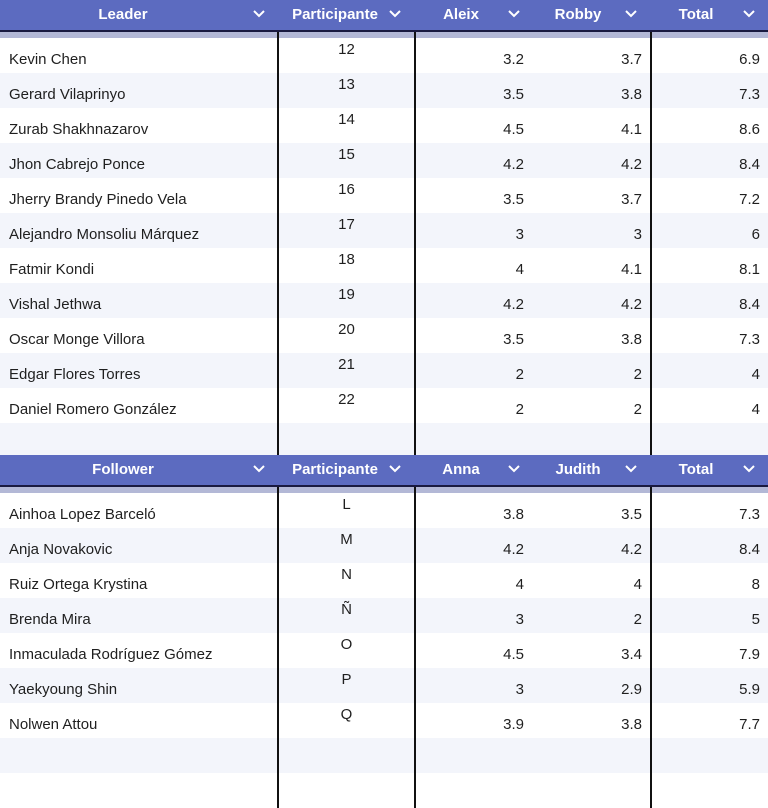  Describe the element at coordinates (346, 504) in the screenshot. I see `participant-cell: L` at that location.